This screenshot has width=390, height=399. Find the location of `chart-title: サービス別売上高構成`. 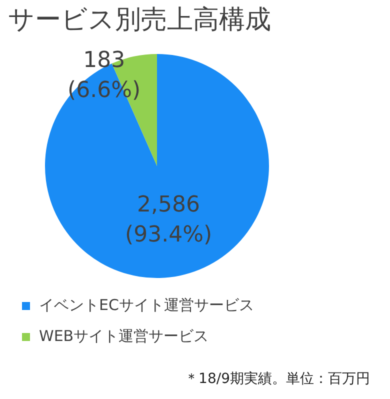

chart-title: サービス別売上高構成 is located at coordinates (139, 20).